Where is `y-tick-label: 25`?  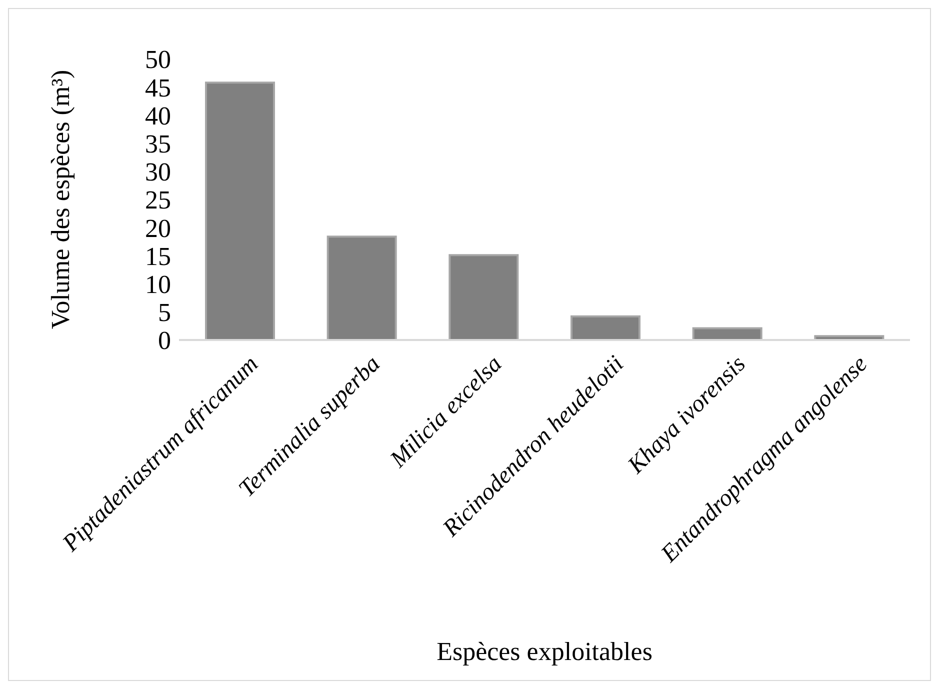 y-tick-label: 25 is located at coordinates (158, 200).